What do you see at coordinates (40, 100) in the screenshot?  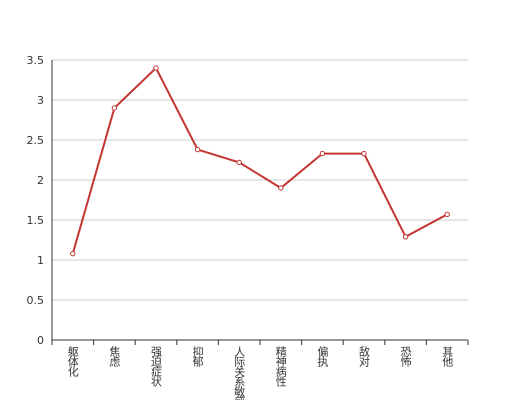 I see `y-tick-label: 3` at bounding box center [40, 100].